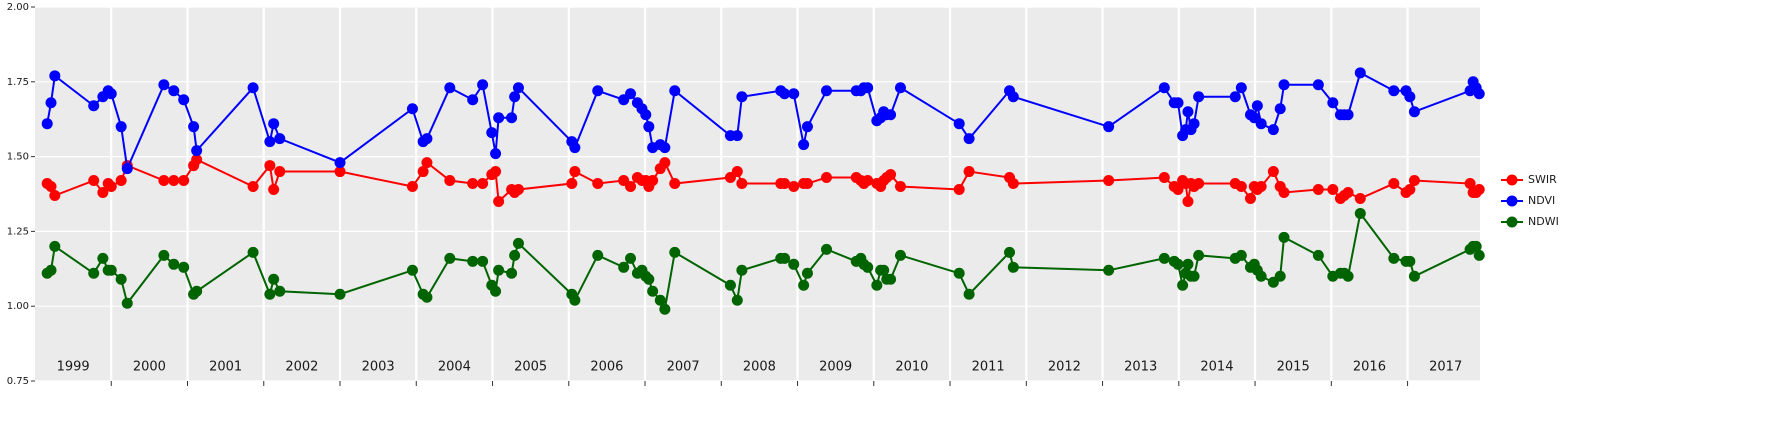 The height and width of the screenshot is (442, 1773). Describe the element at coordinates (606, 367) in the screenshot. I see `x-tick-label: 2006` at that location.